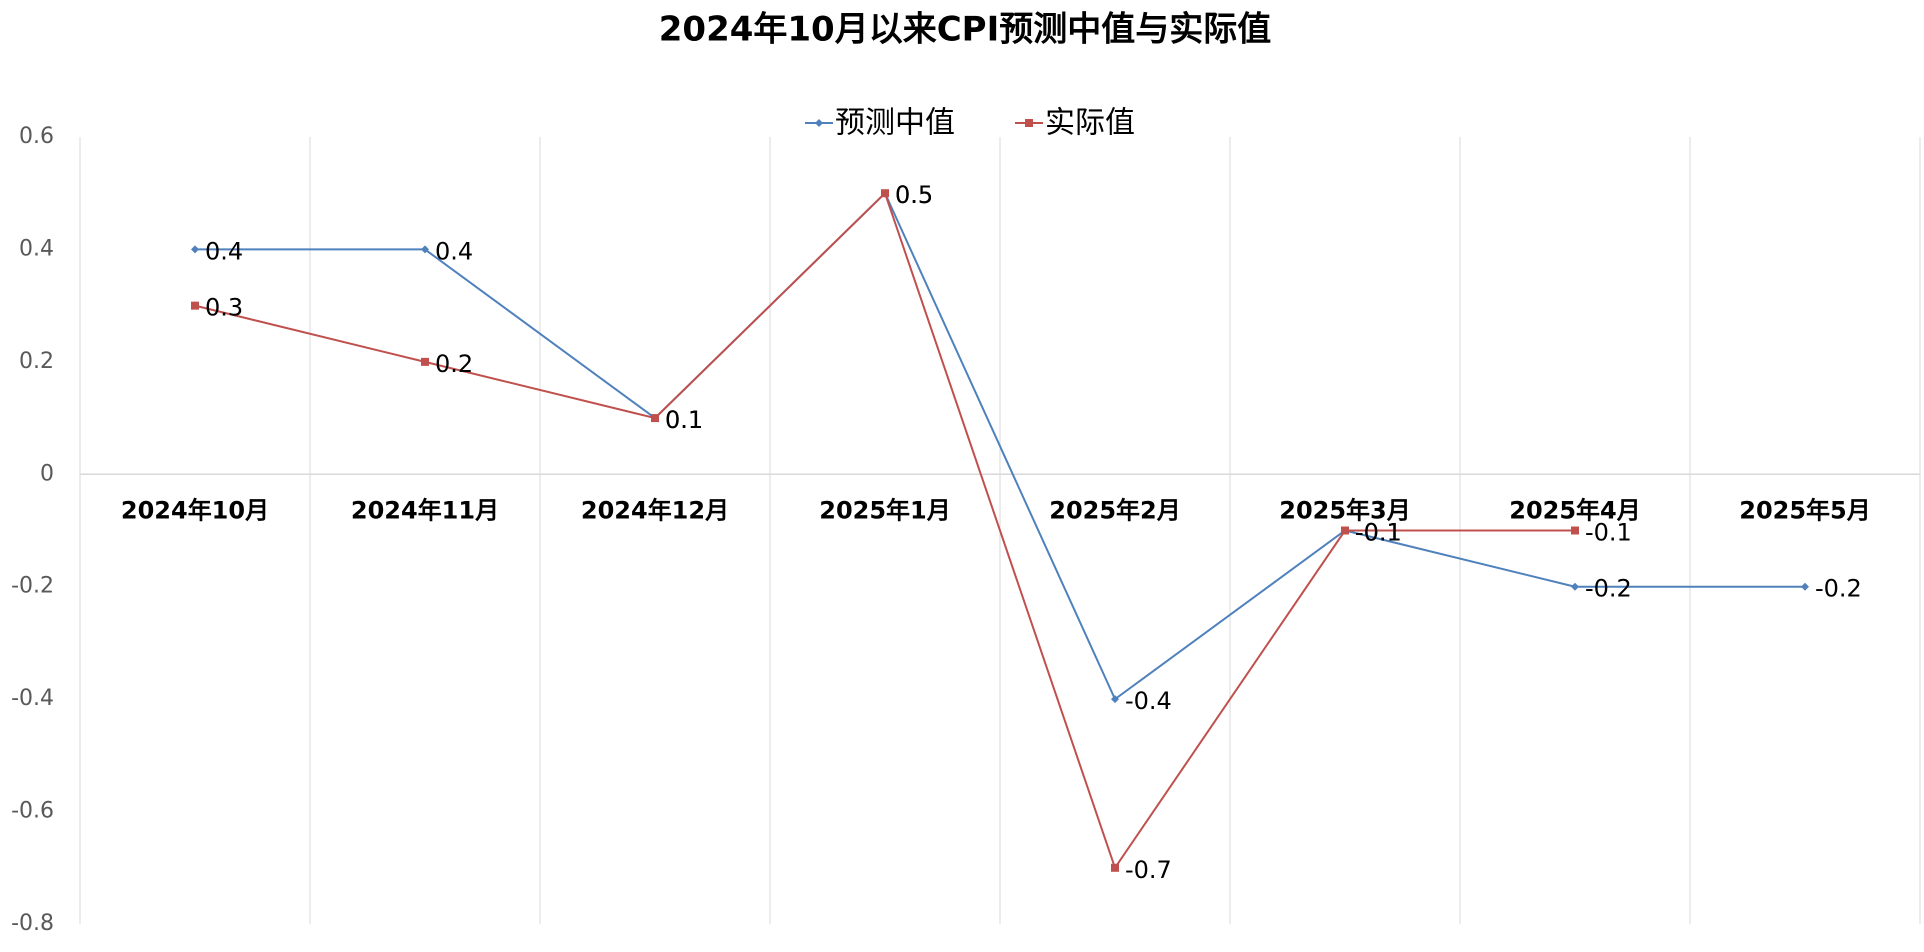  I want to click on data-label: -0.4, so click(1148, 701).